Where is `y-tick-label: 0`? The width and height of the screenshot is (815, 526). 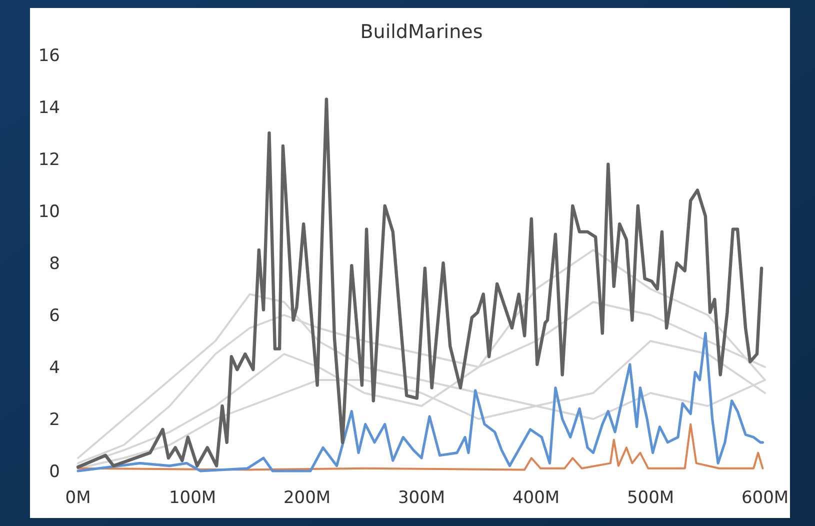
y-tick-label: 0 is located at coordinates (54, 472).